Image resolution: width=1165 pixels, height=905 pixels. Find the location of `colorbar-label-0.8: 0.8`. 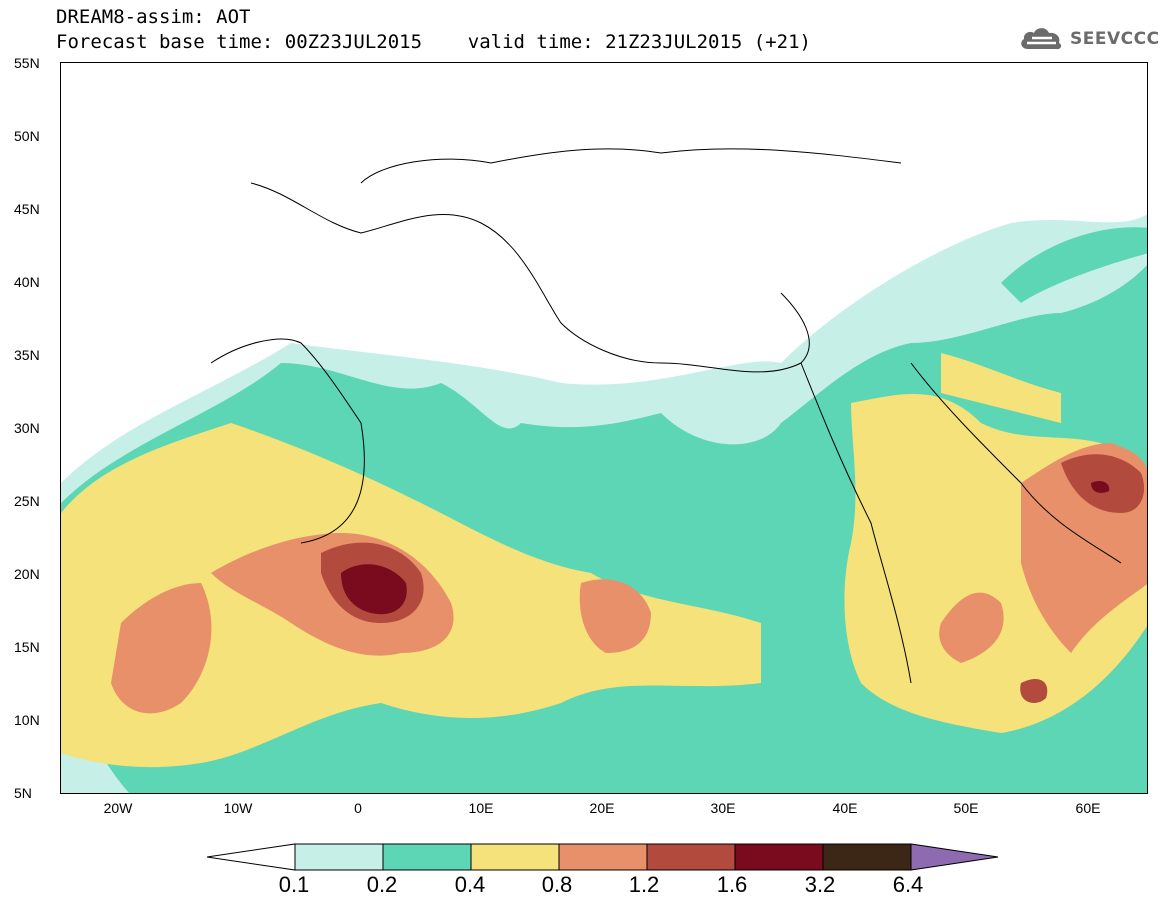

colorbar-label-0.8: 0.8 is located at coordinates (557, 884).